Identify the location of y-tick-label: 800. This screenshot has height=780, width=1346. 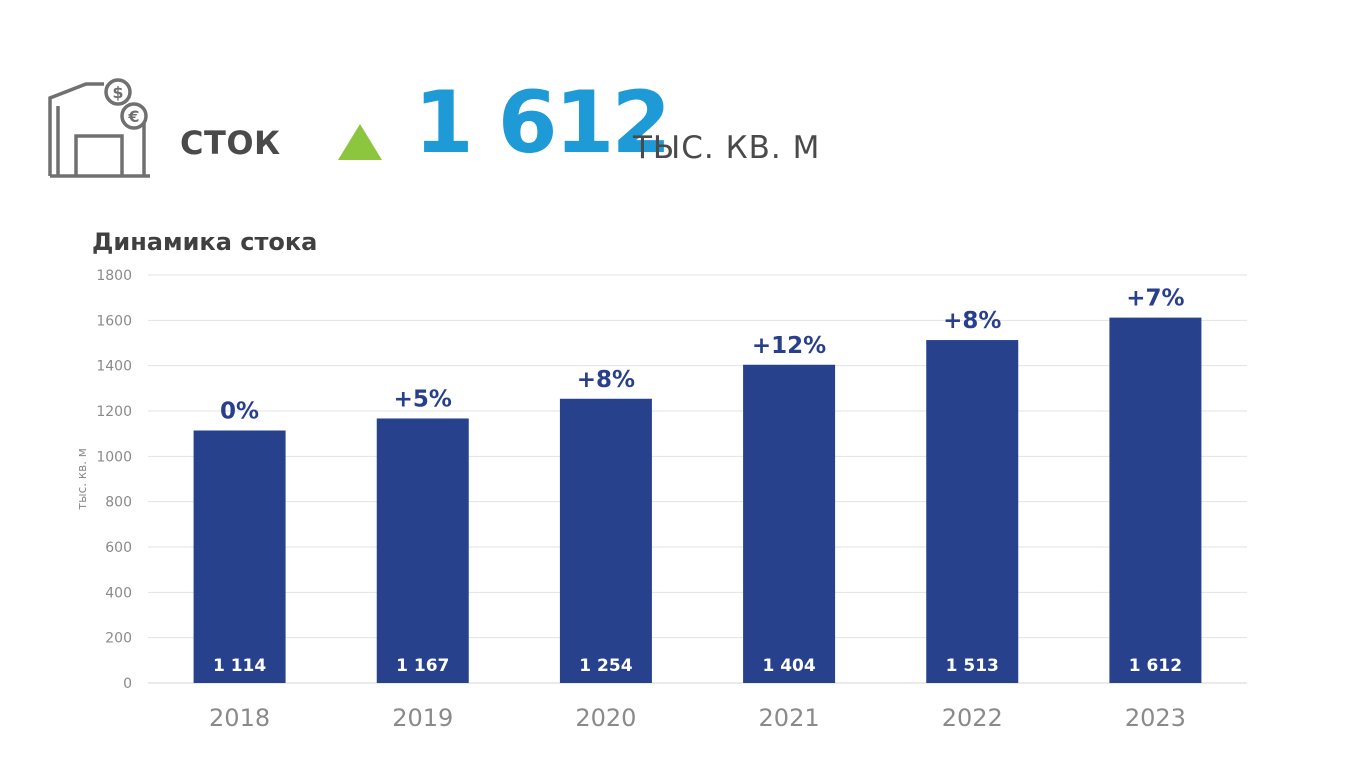
(118, 503).